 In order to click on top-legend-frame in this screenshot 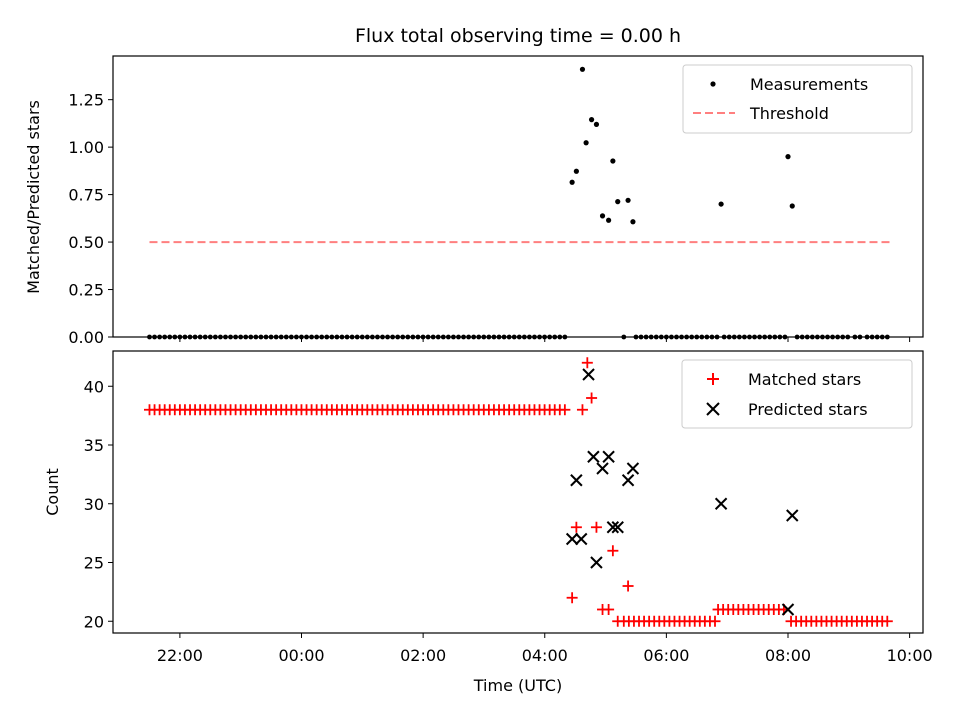, I will do `click(797, 99)`.